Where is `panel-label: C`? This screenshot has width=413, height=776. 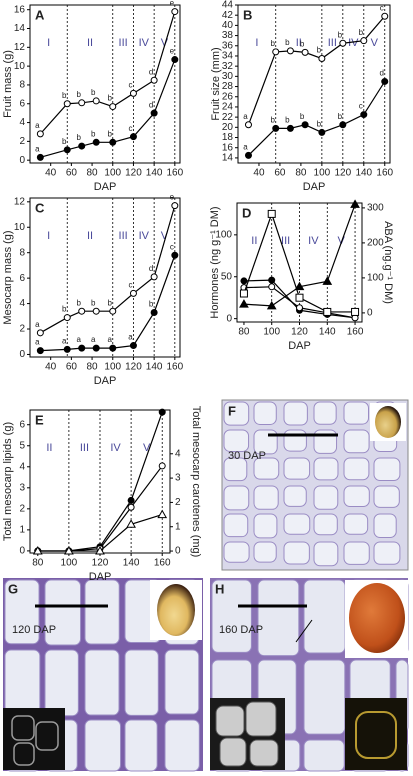 panel-label: C is located at coordinates (40, 207).